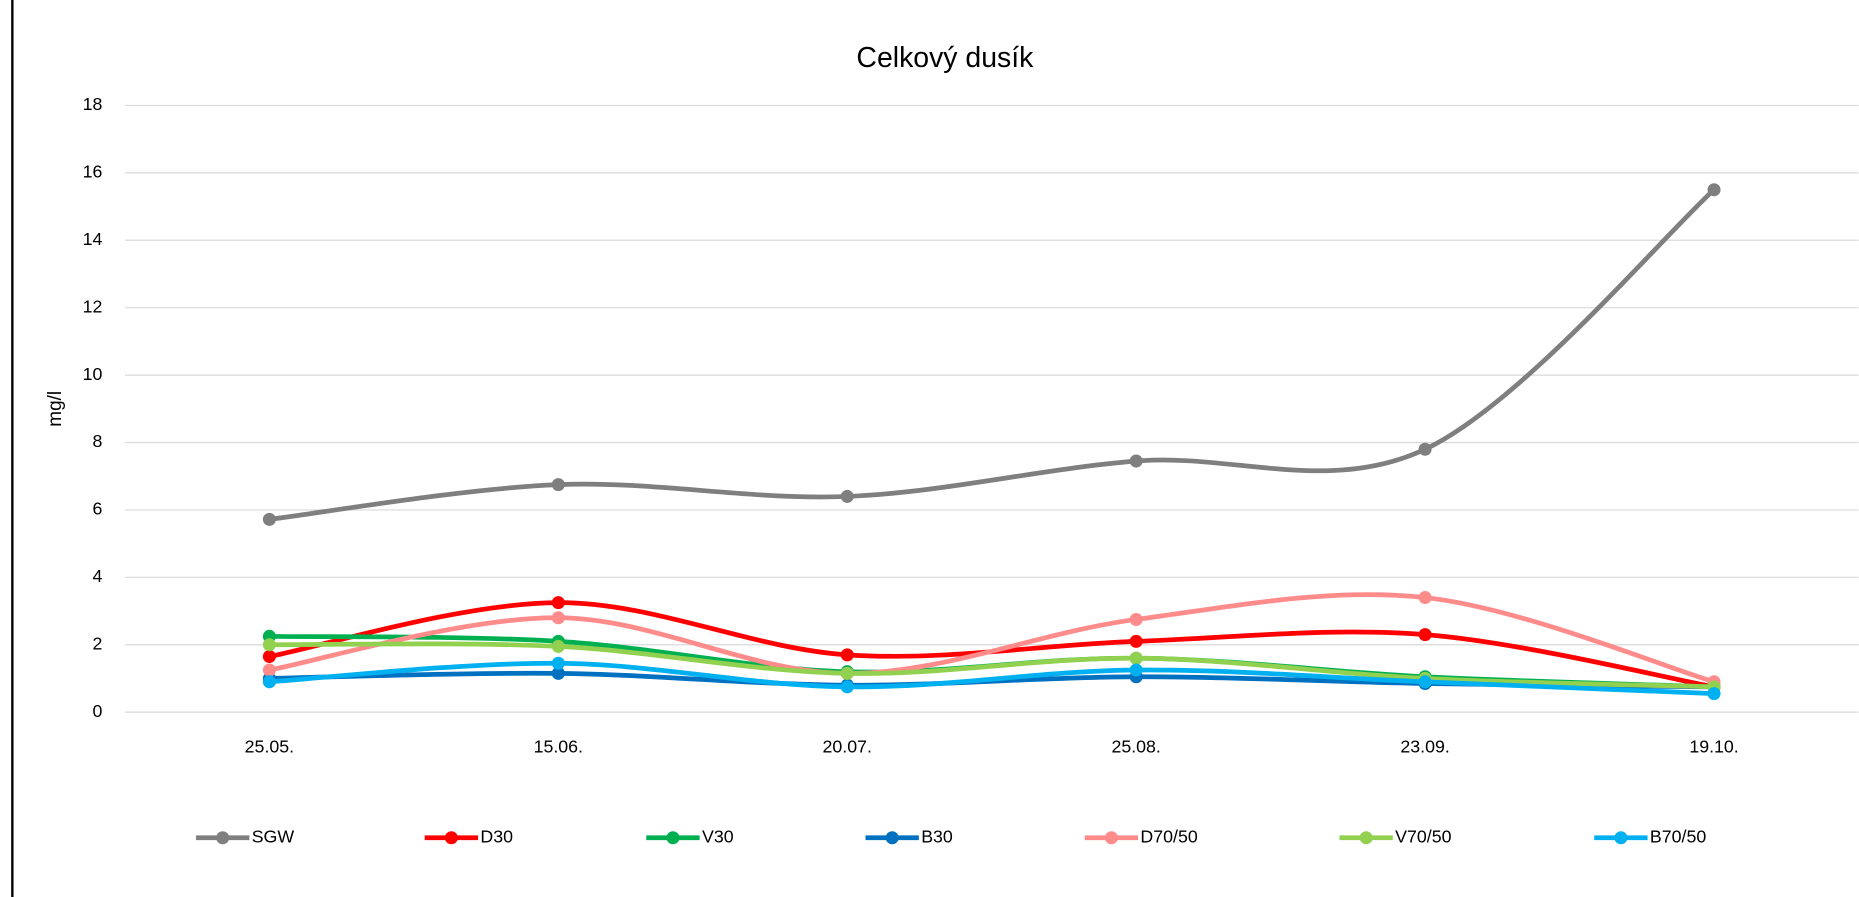  I want to click on y-tick-label: 2, so click(98, 643).